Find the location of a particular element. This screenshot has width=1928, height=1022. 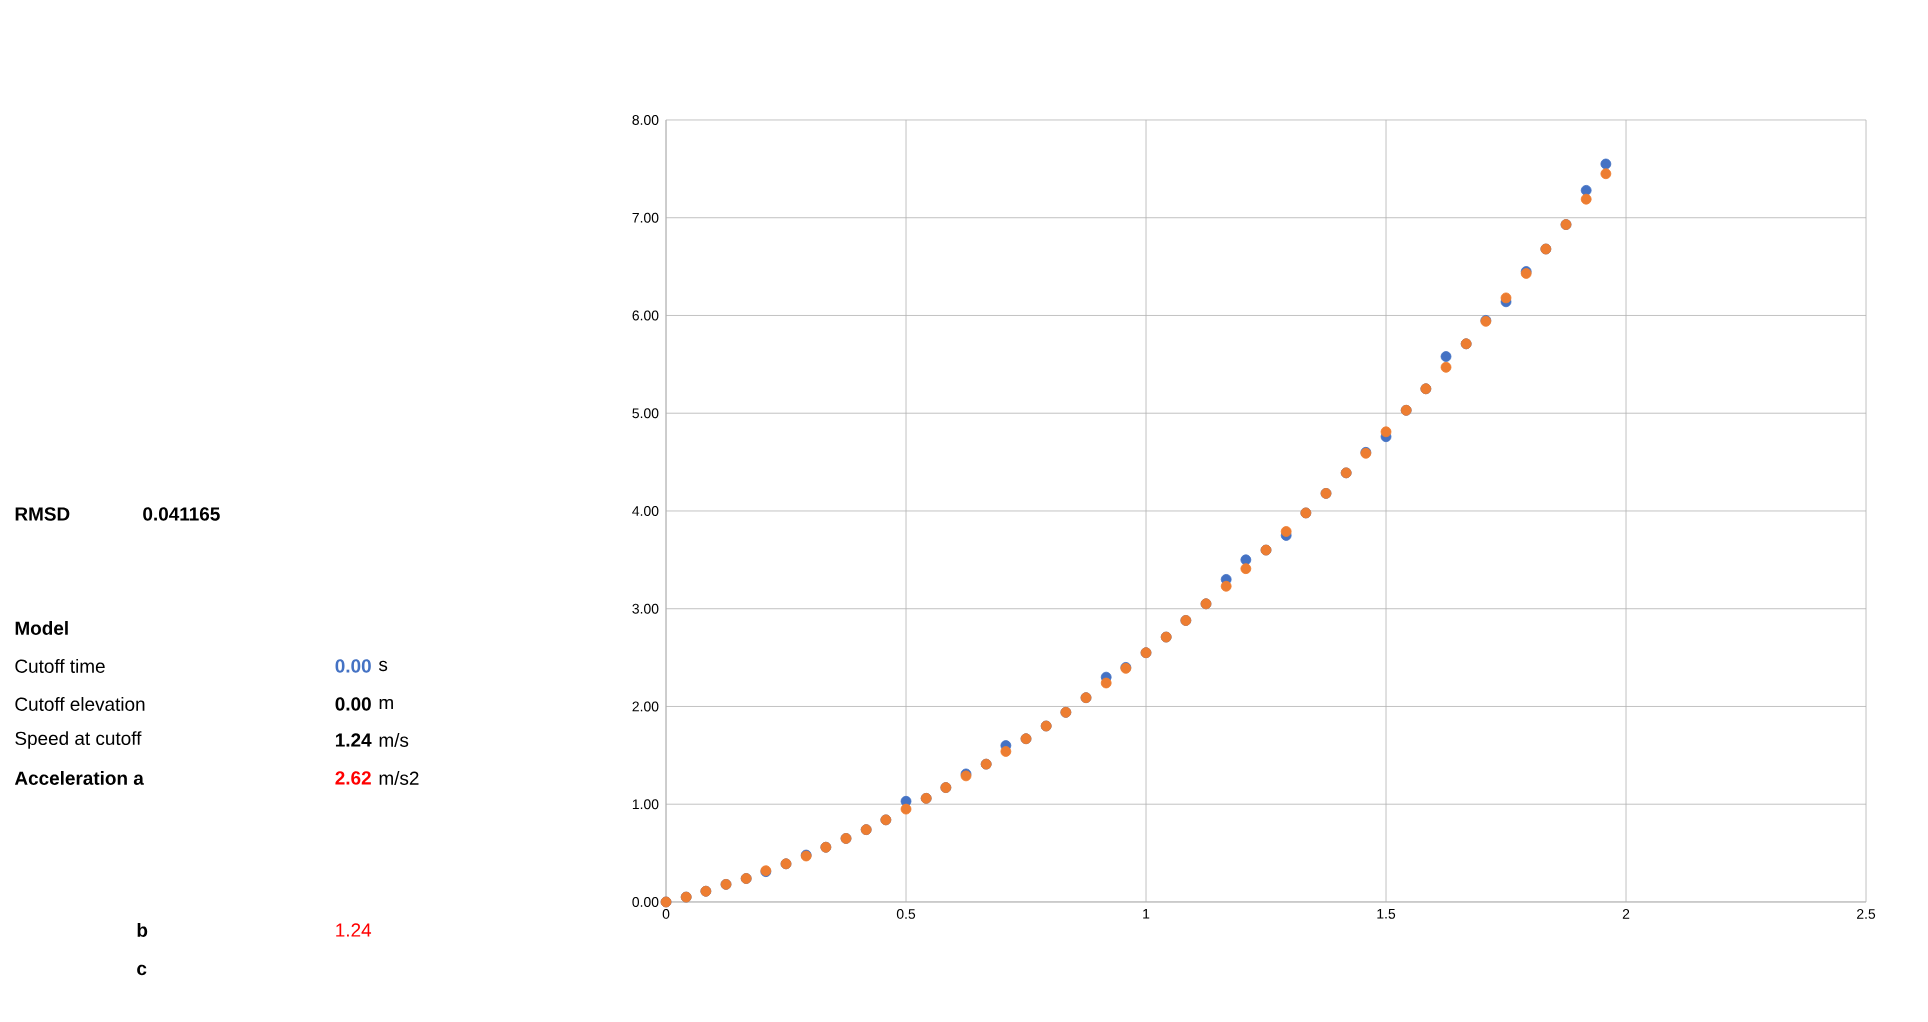

text: c is located at coordinates (142, 970).